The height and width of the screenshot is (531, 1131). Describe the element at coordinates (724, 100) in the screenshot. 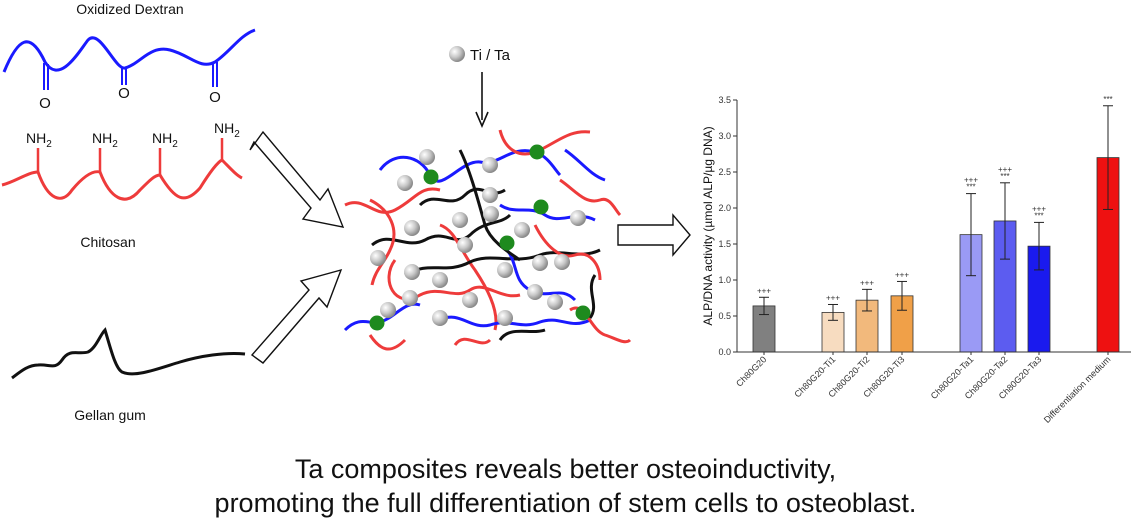

I see `y-tick-label: 3.5` at that location.